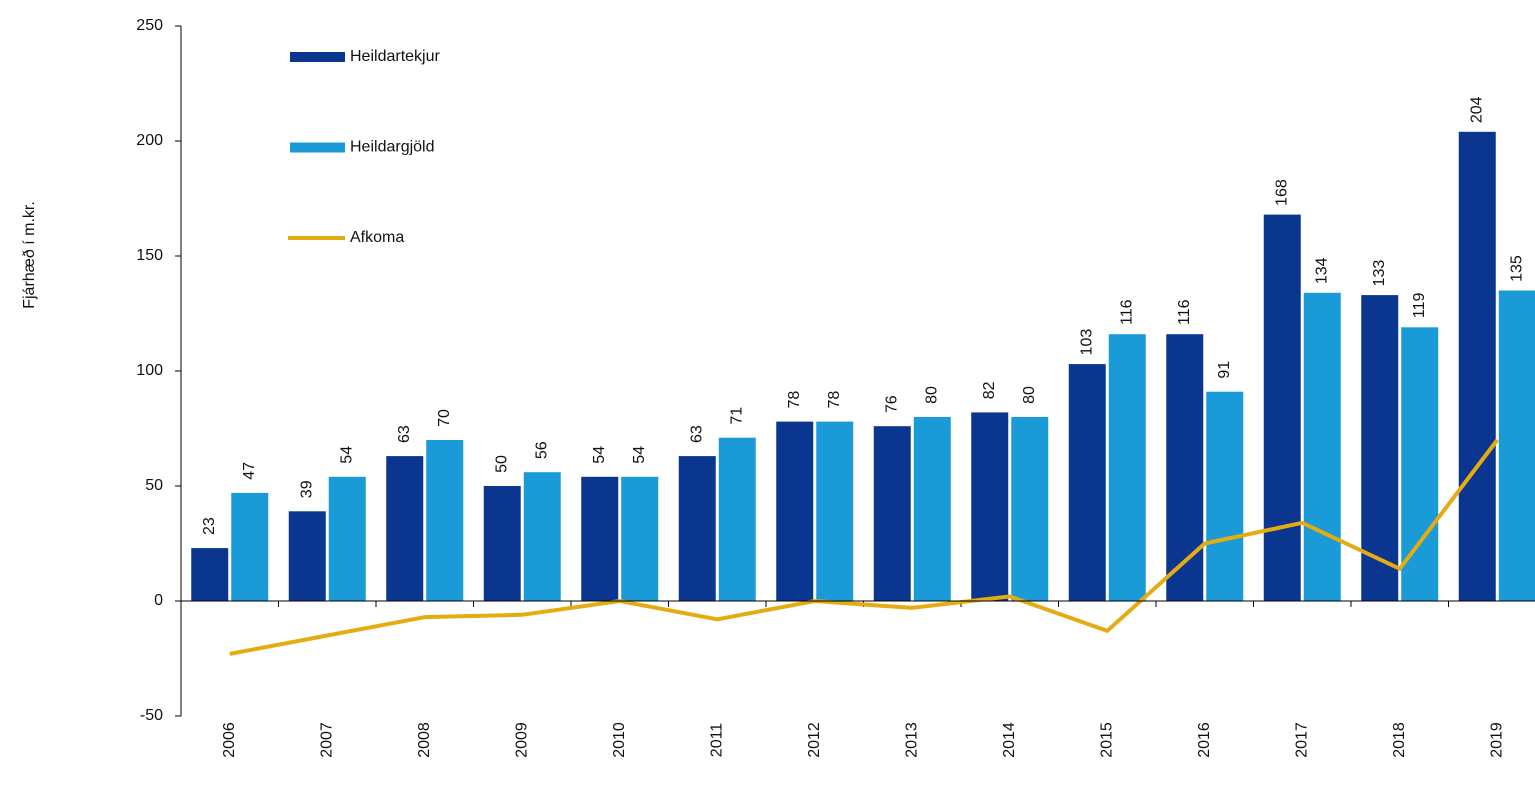 Image resolution: width=1535 pixels, height=795 pixels. Describe the element at coordinates (736, 416) in the screenshot. I see `value-label: 71` at that location.